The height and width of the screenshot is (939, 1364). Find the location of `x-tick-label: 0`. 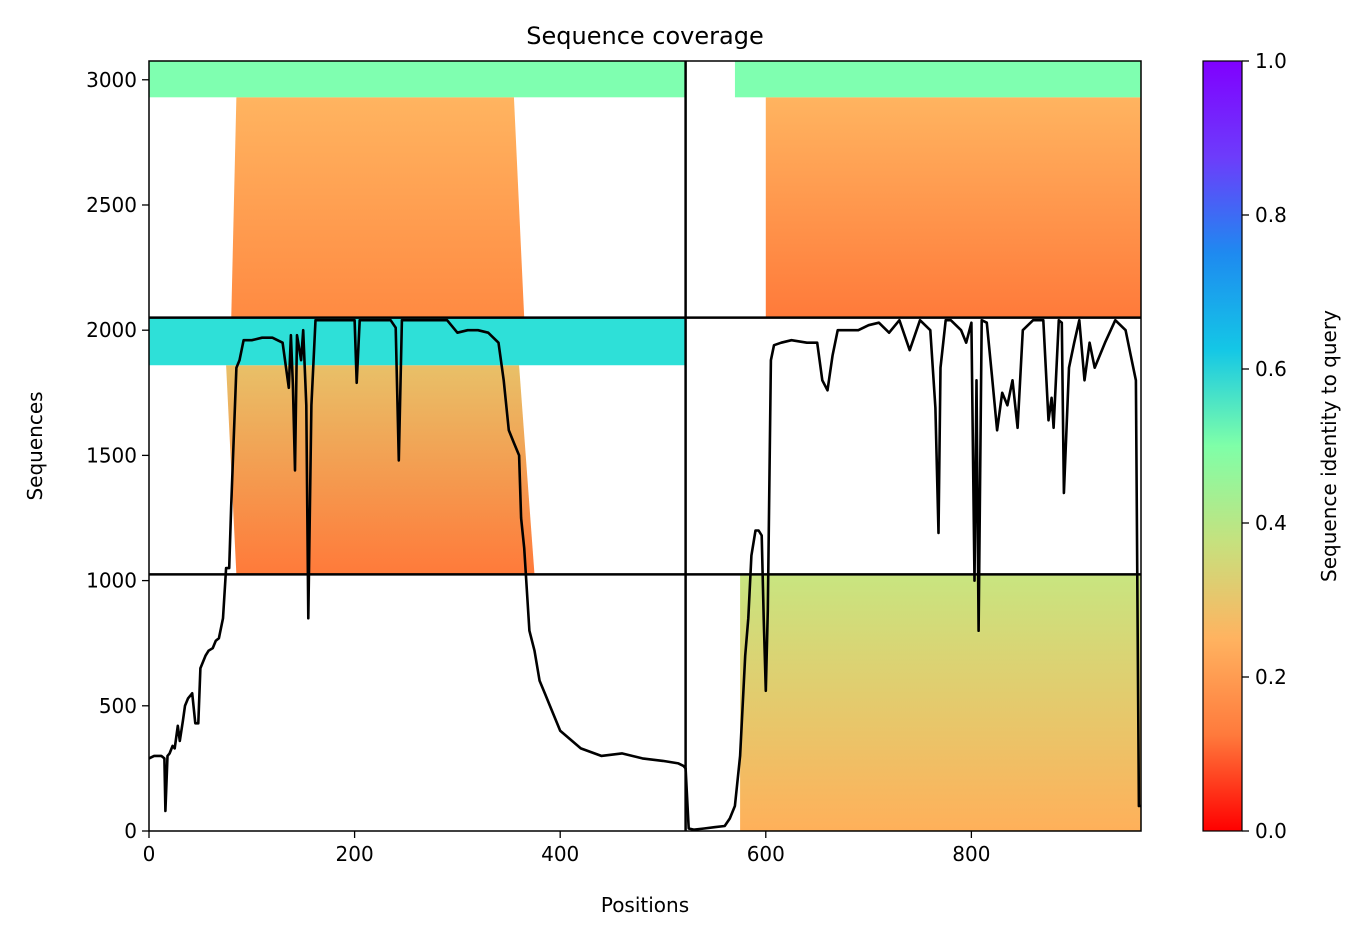

x-tick-label: 0 is located at coordinates (149, 854).